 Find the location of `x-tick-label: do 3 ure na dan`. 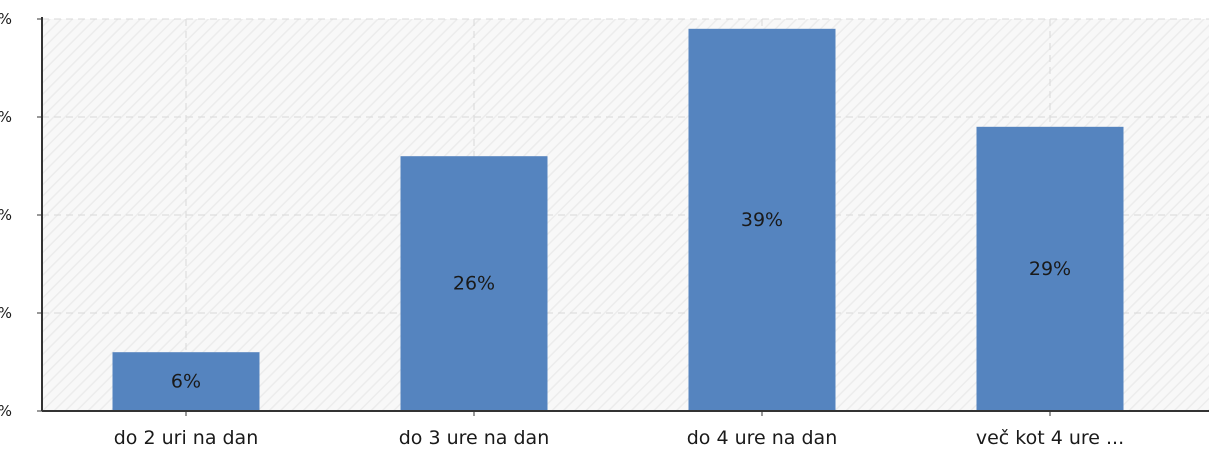

x-tick-label: do 3 ure na dan is located at coordinates (474, 438).